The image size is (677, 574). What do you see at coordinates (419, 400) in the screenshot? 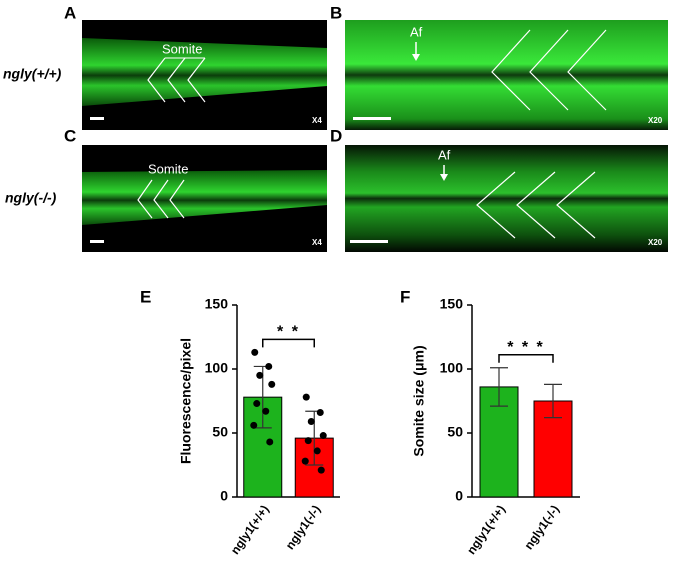
I see `y-axis-label: Somite size (μm)` at bounding box center [419, 400].